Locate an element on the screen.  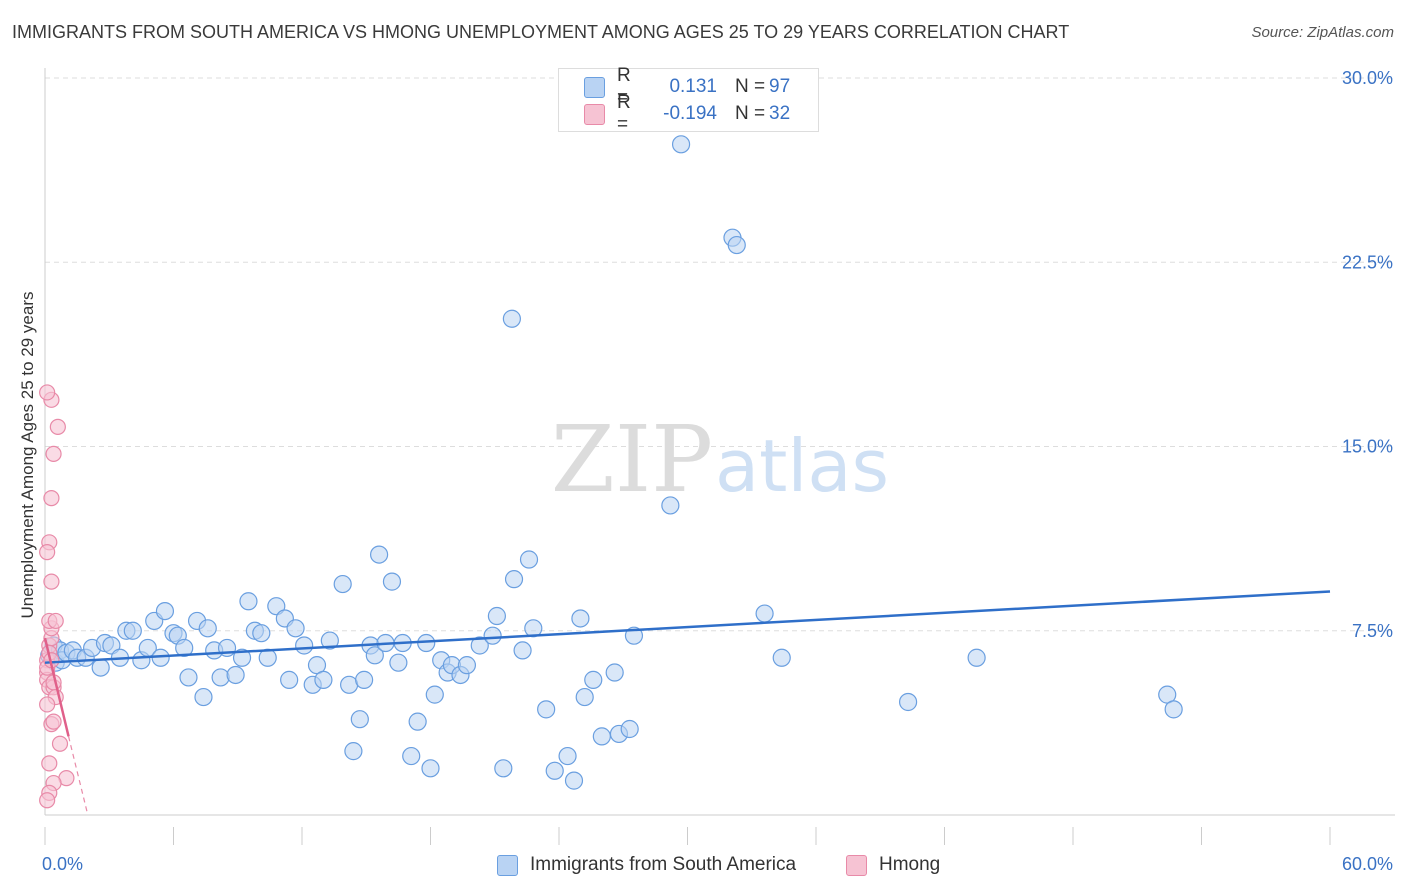
legend-row-hmong: R = -0.194 N = 32 is located at coordinates (687, 113).